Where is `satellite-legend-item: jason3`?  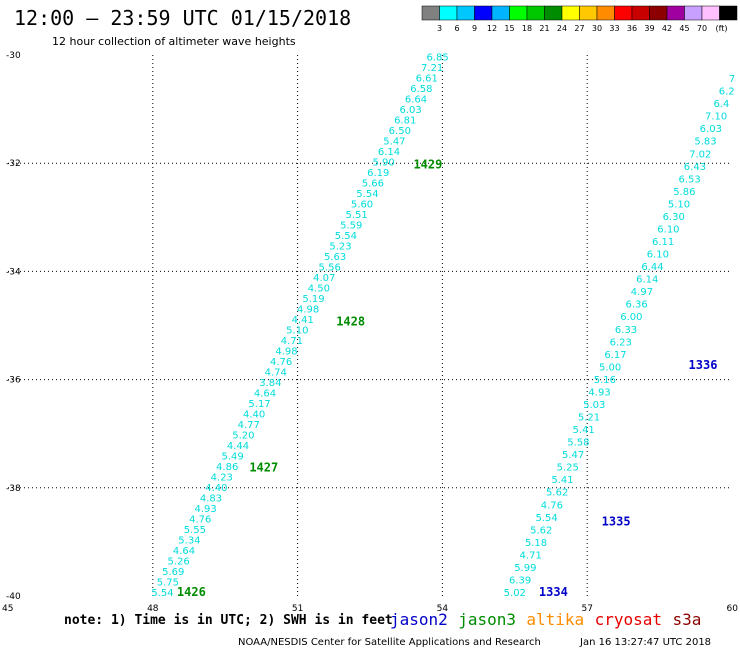 satellite-legend-item: jason3 is located at coordinates (487, 619).